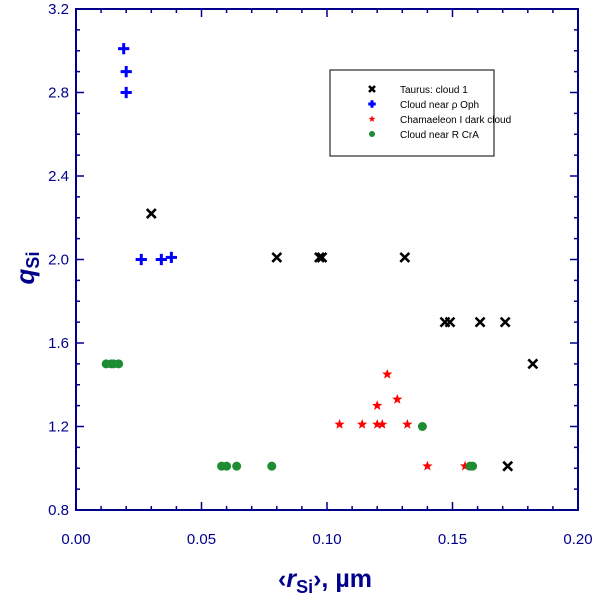  What do you see at coordinates (58, 510) in the screenshot?
I see `y-tick-label: 0.8` at bounding box center [58, 510].